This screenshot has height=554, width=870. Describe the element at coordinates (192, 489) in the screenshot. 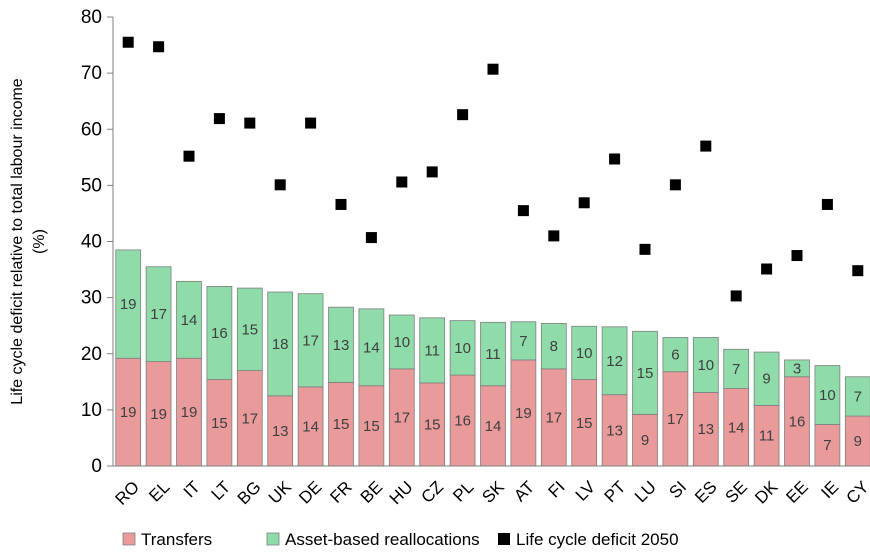

I see `x-tick-label: IT` at that location.